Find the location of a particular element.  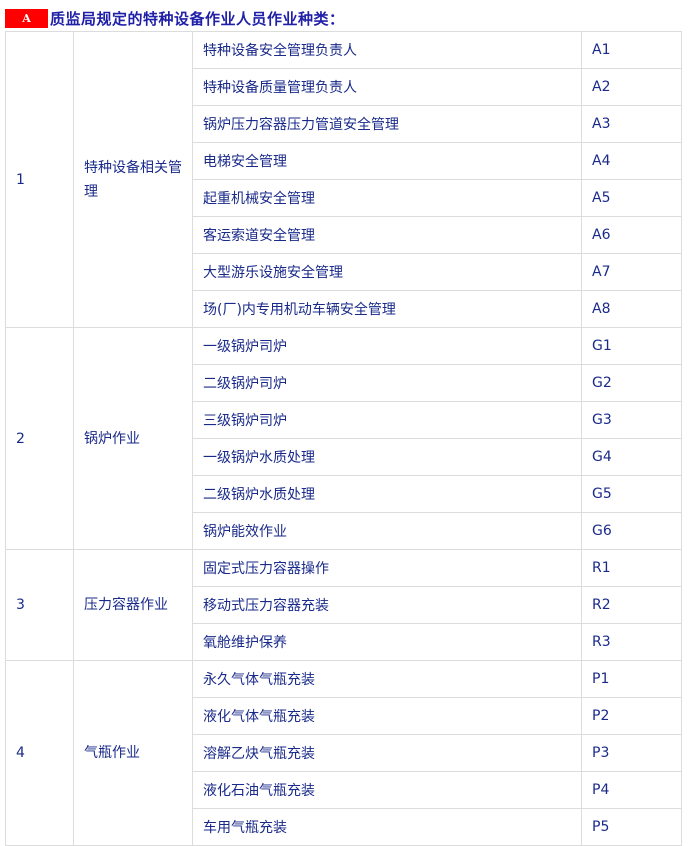

operation-code: P5 is located at coordinates (631, 827).